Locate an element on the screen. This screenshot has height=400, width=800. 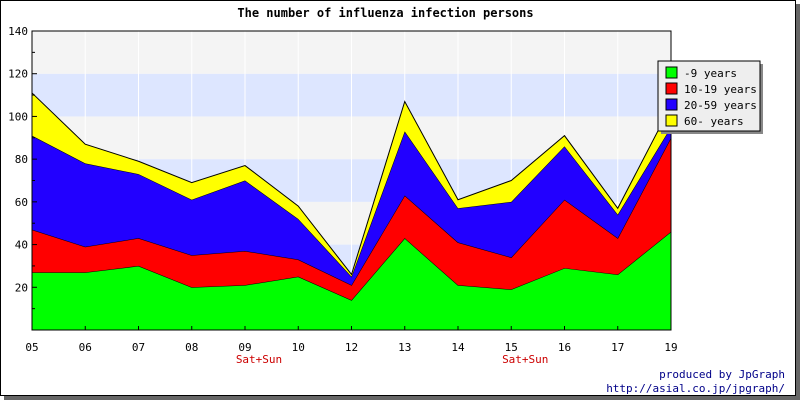
footer-credit: produced by JpGraph is located at coordinates (722, 374).